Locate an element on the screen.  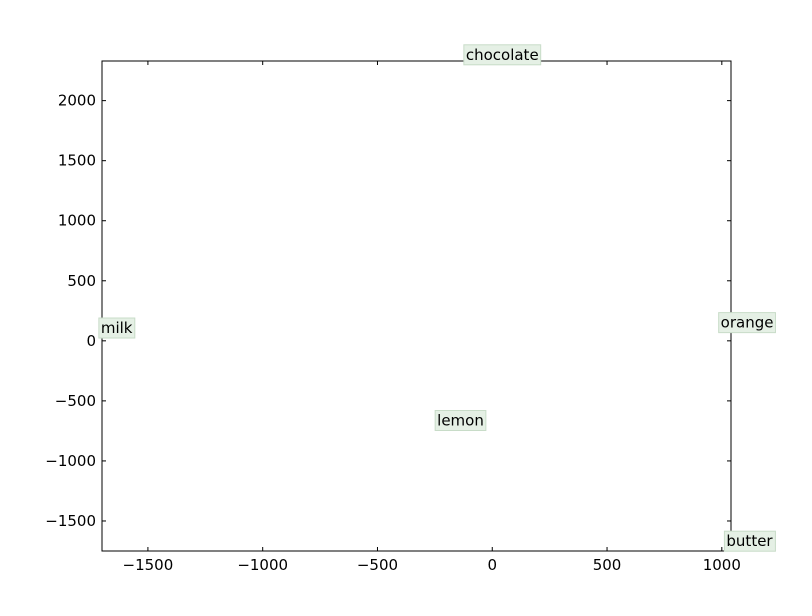
x-tick-label: −1000 is located at coordinates (262, 565).